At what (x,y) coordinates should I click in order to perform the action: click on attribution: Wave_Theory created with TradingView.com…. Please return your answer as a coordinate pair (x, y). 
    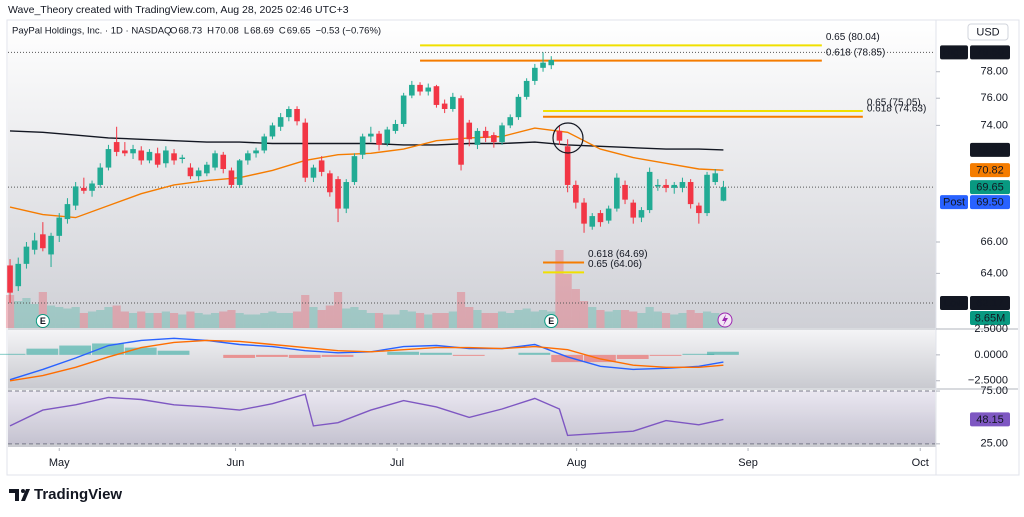
    Looking at the image, I should click on (178, 10).